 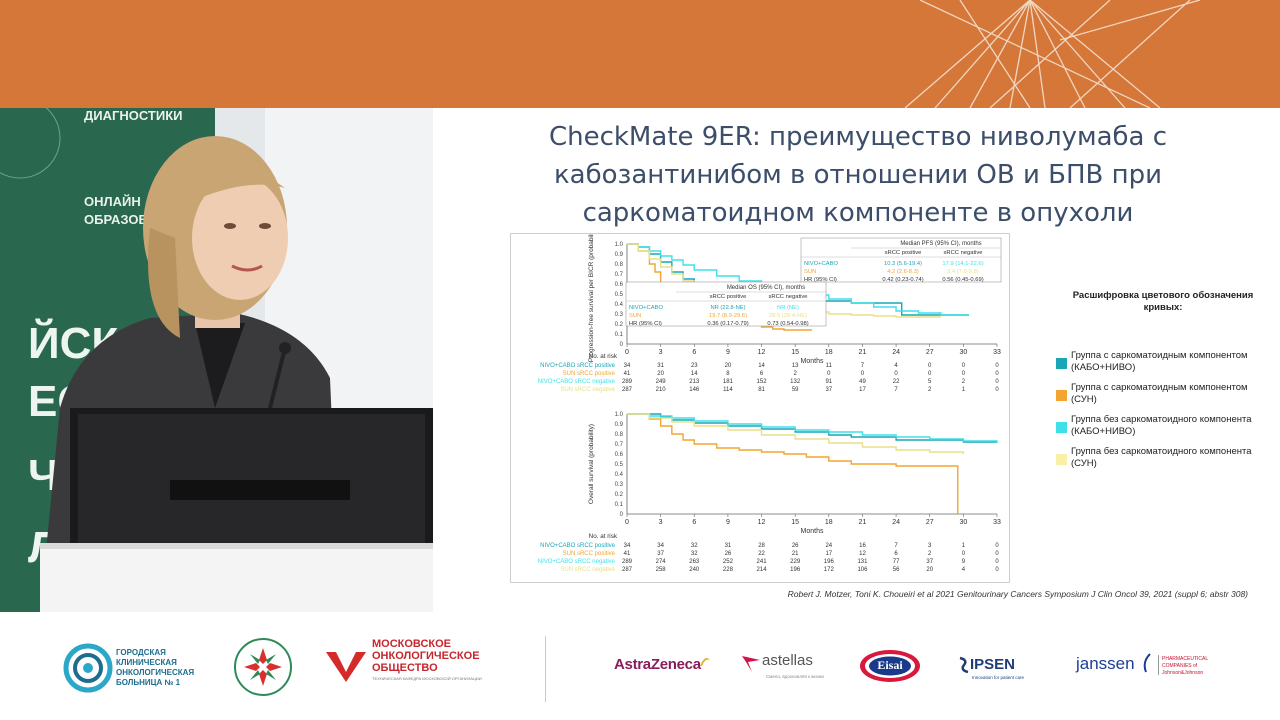 What do you see at coordinates (863, 522) in the screenshot?
I see `x-tick-label: 21` at bounding box center [863, 522].